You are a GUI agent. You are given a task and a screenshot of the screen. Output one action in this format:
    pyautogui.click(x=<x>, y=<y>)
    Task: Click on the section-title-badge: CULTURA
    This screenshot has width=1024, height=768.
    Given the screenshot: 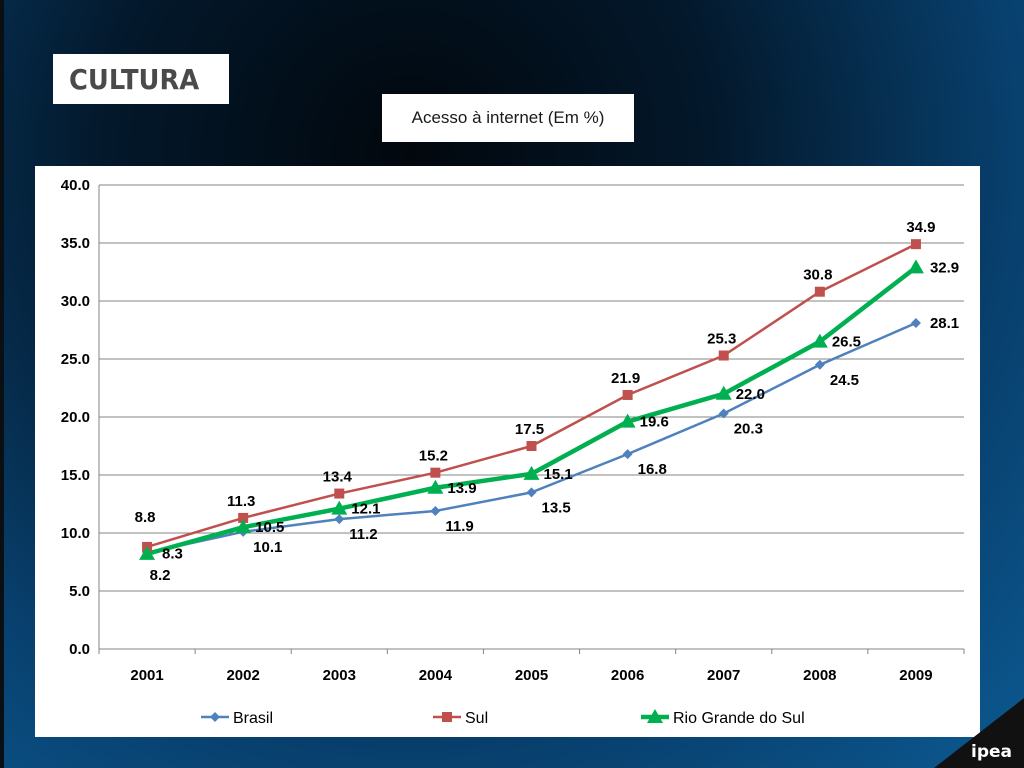 What is the action you would take?
    pyautogui.click(x=141, y=79)
    